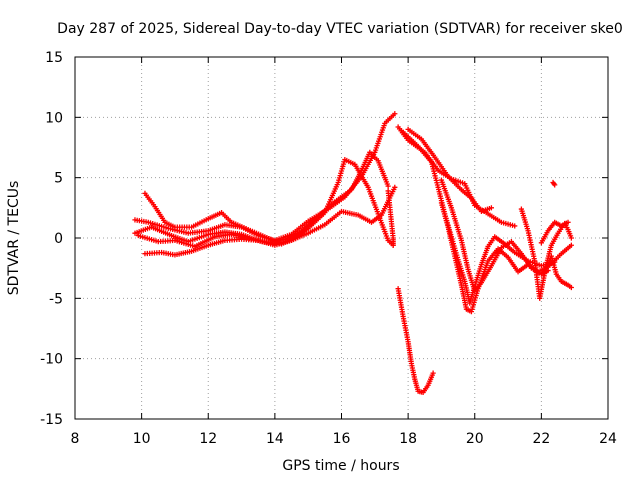 The width and height of the screenshot is (640, 480). I want to click on y-tick-label: 5, so click(58, 179).